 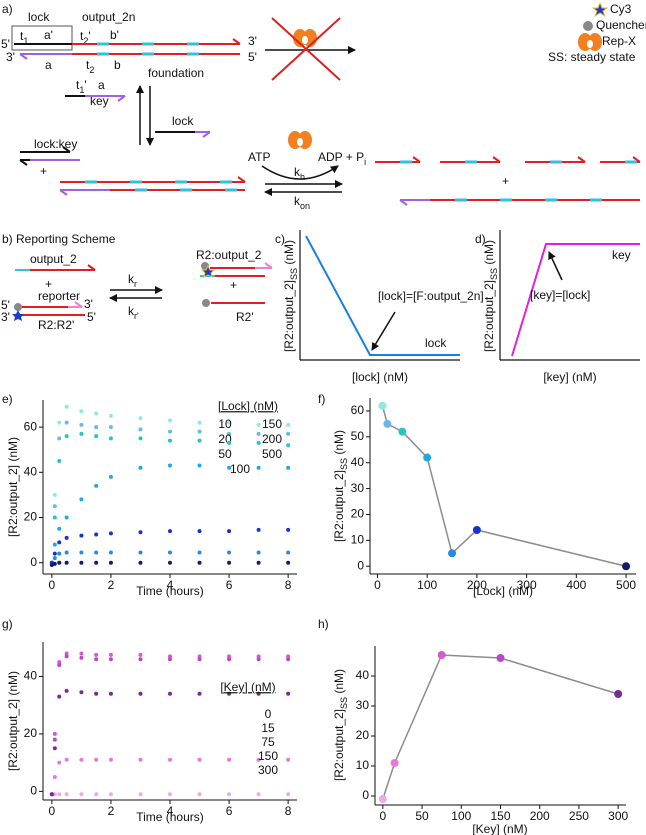 I want to click on legend-entry: 300, so click(x=268, y=770).